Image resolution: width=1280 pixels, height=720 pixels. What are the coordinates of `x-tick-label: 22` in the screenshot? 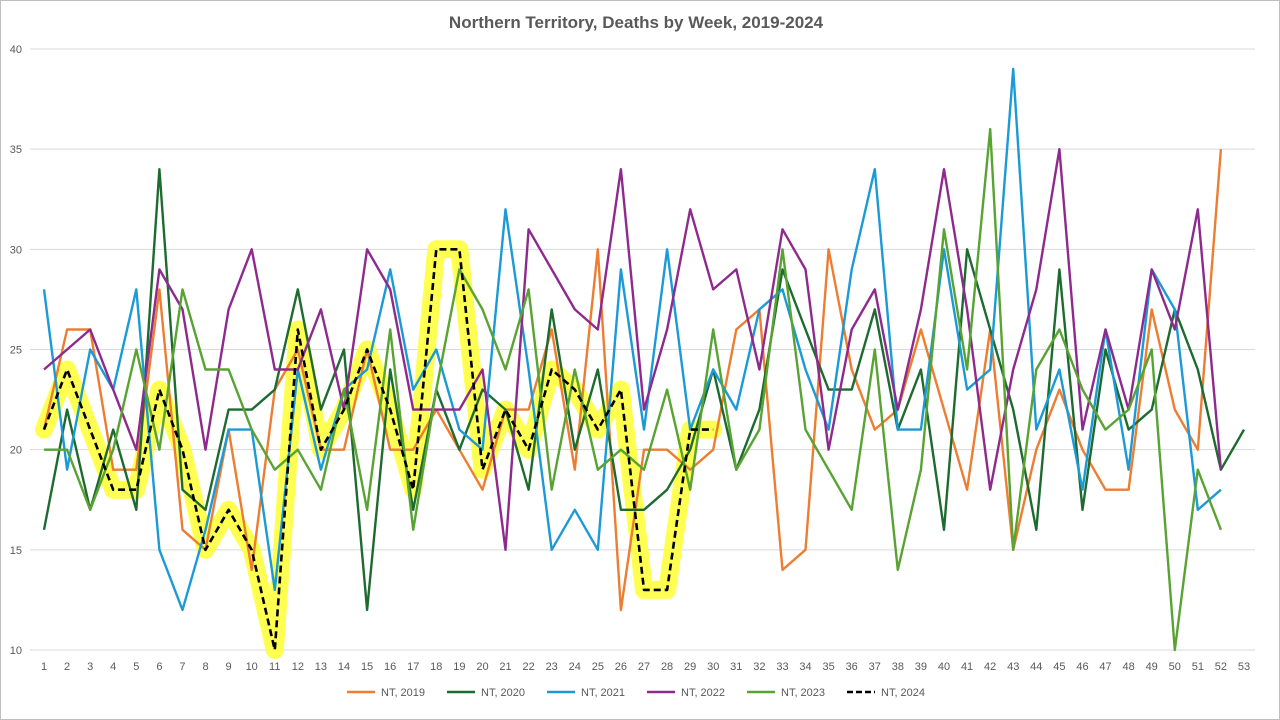 It's located at (528, 667).